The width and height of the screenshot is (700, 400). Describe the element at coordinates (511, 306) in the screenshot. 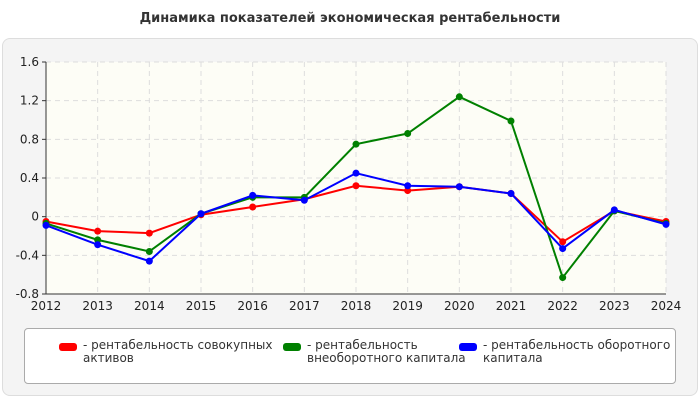

I see `x-tick-label: 2021` at that location.